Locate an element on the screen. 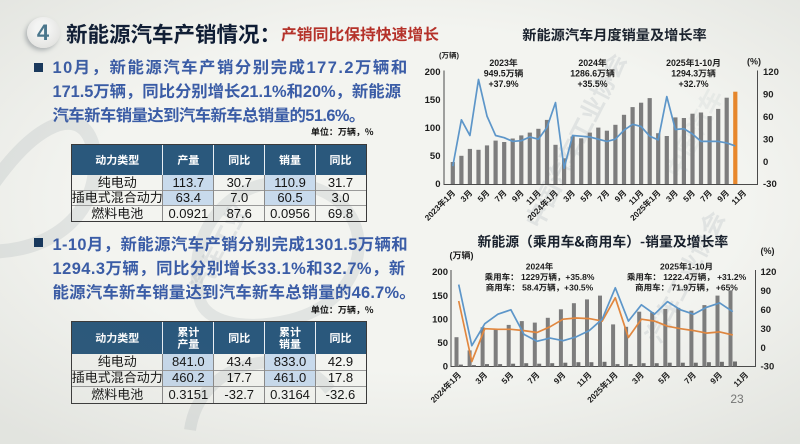 This screenshot has height=444, width=800. svg-text: 2023年1月 is located at coordinates (440, 206).